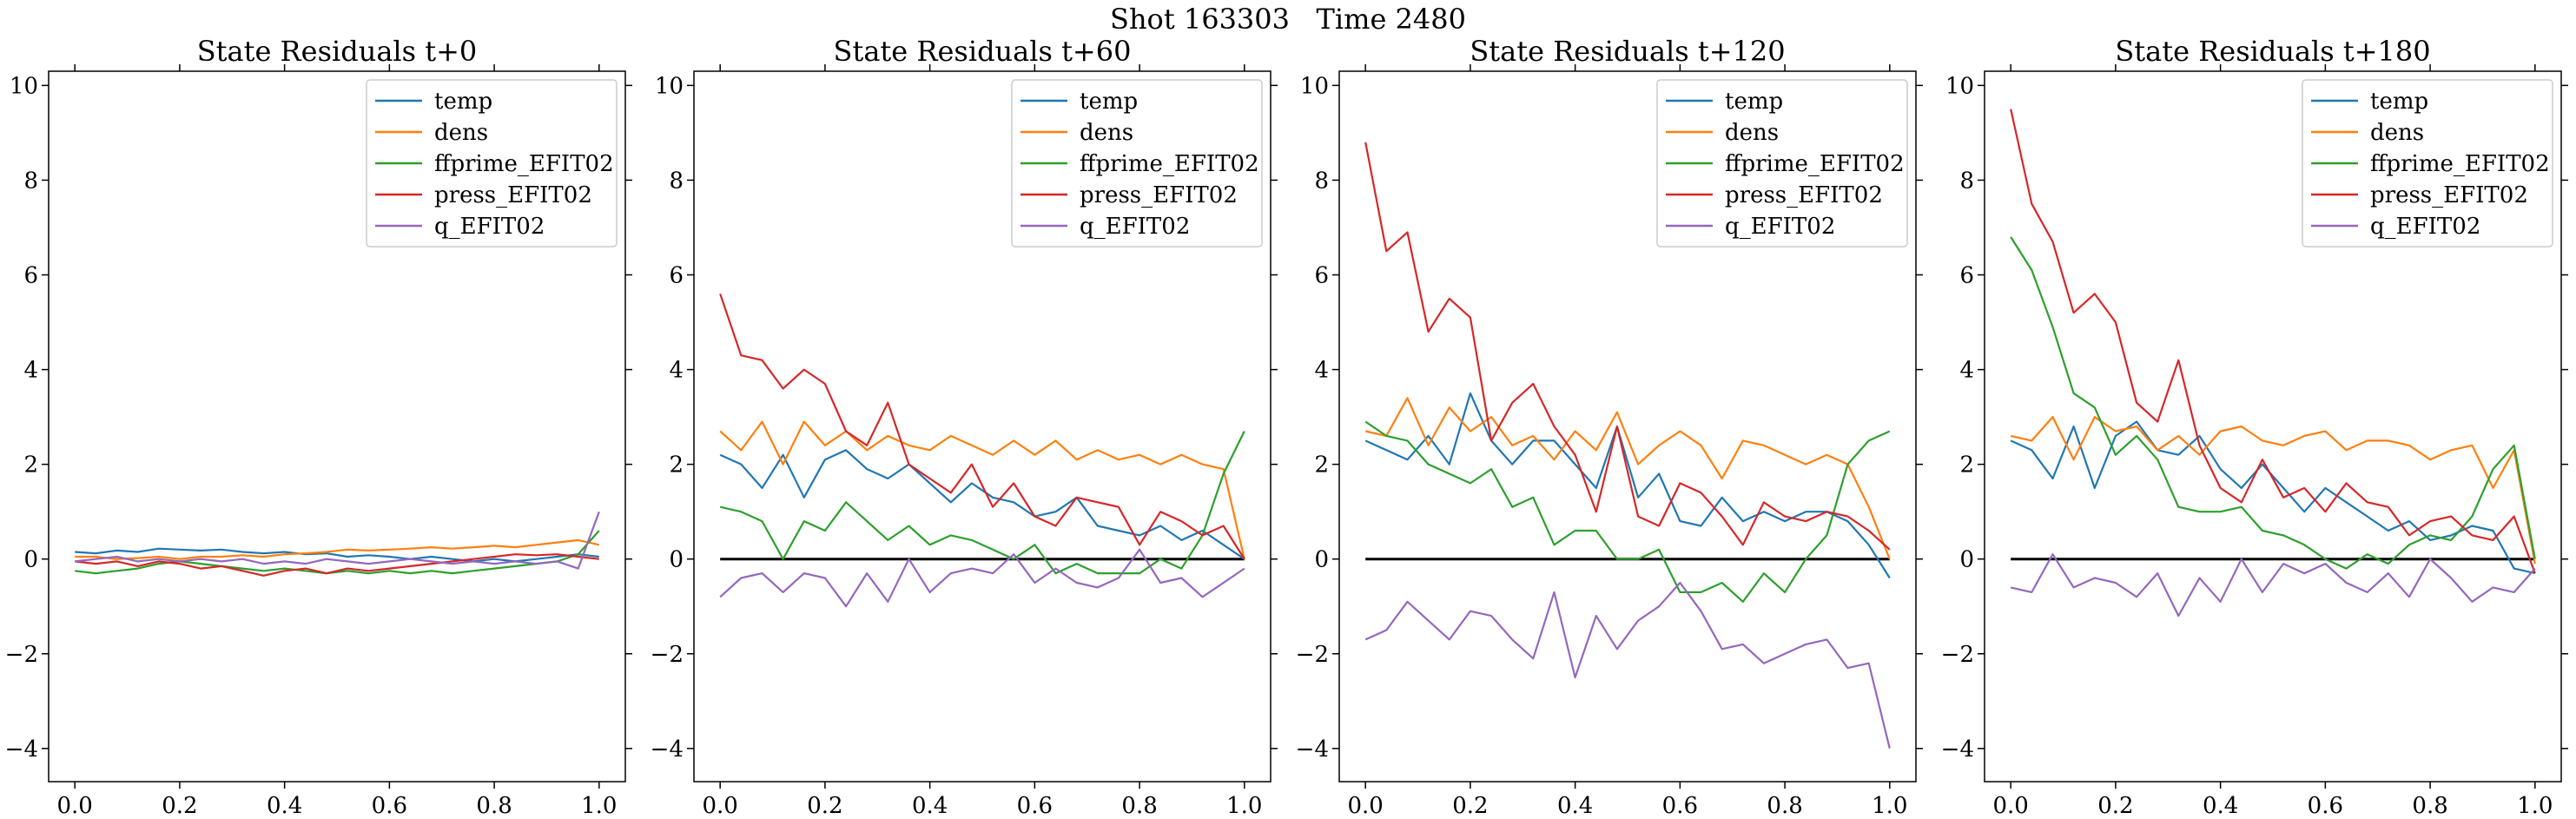 This screenshot has width=2576, height=819. Describe the element at coordinates (2272, 51) in the screenshot. I see `chart-title: State Residuals t+180` at that location.